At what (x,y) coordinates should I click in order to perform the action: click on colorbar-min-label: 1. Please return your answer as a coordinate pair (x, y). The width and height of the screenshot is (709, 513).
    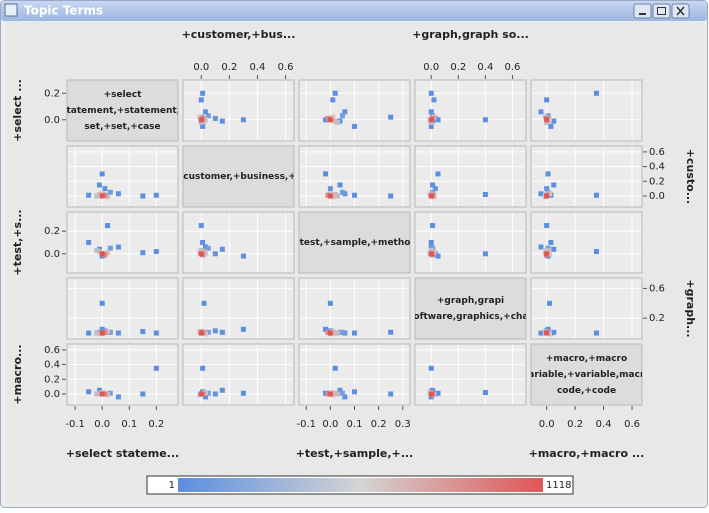
    Looking at the image, I should click on (172, 485).